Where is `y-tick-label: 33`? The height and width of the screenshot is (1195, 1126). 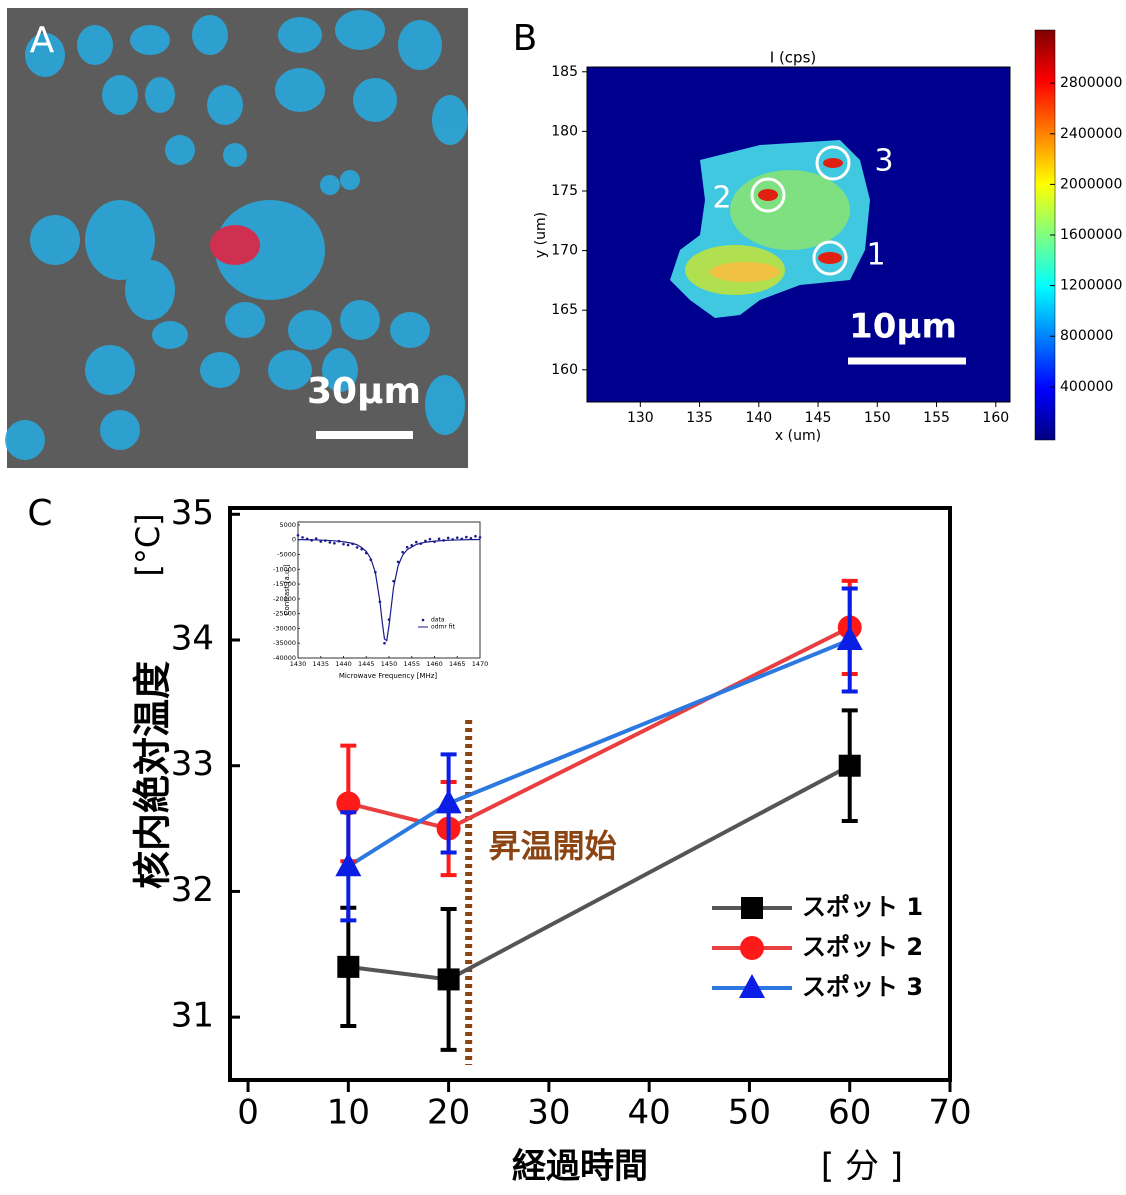 y-tick-label: 33 is located at coordinates (192, 764).